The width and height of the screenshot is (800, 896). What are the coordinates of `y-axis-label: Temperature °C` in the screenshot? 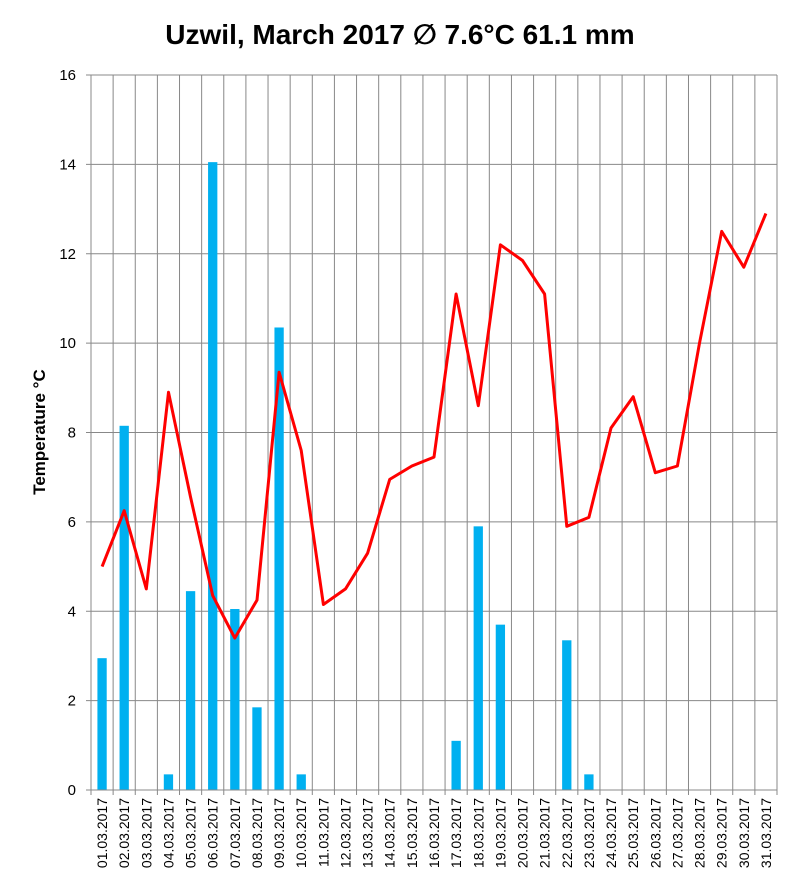 It's located at (39, 432).